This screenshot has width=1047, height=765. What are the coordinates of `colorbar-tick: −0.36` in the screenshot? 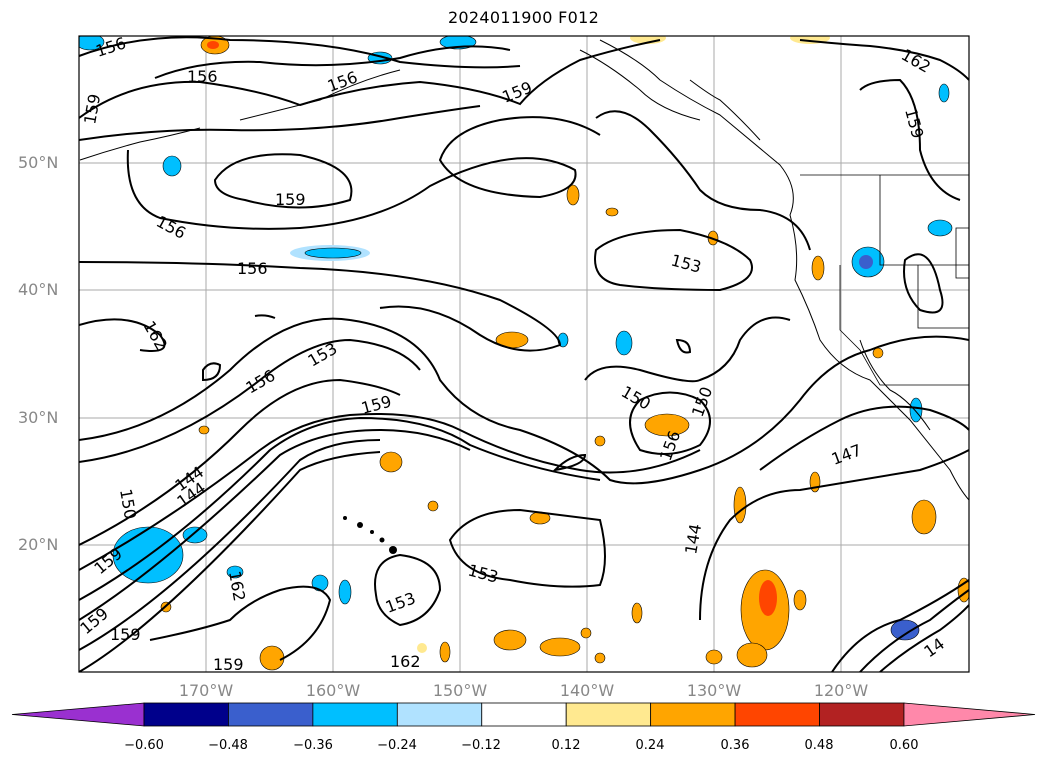 It's located at (313, 745).